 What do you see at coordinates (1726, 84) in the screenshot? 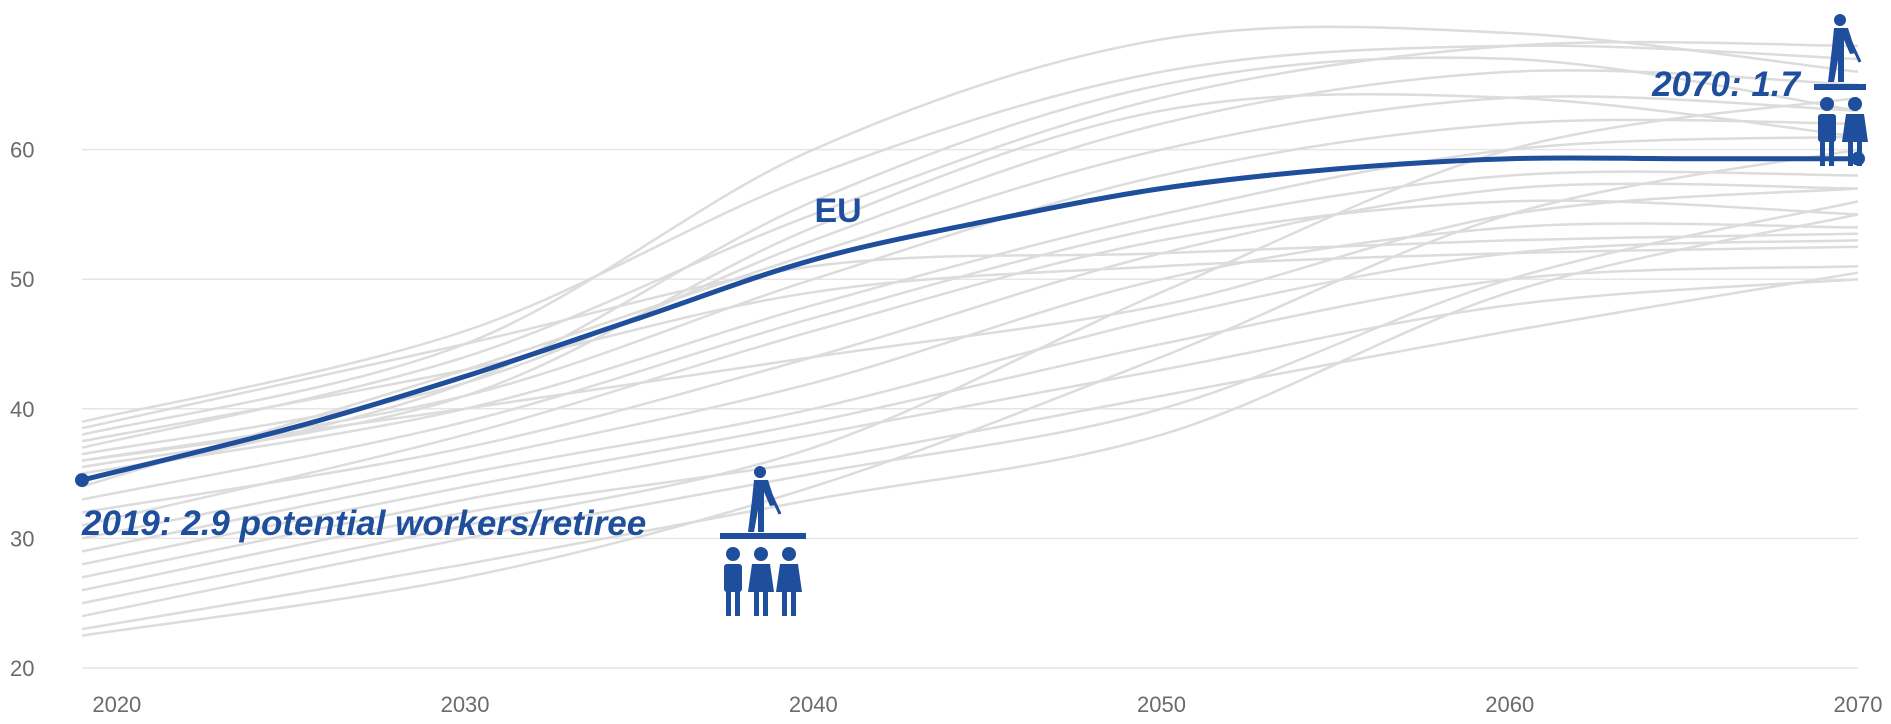
I see `end-annotation: 2070: 1.7` at bounding box center [1726, 84].